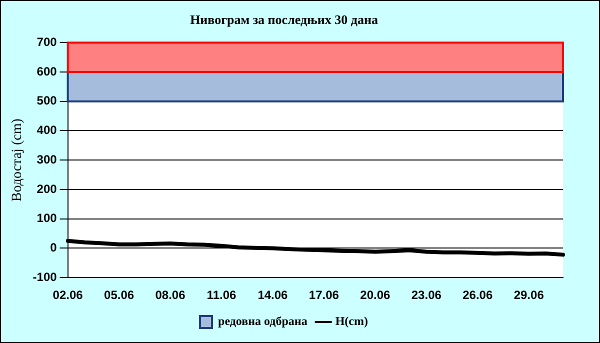 This screenshot has width=600, height=343. What do you see at coordinates (426, 295) in the screenshot?
I see `x-tick-label: 23.06` at bounding box center [426, 295].